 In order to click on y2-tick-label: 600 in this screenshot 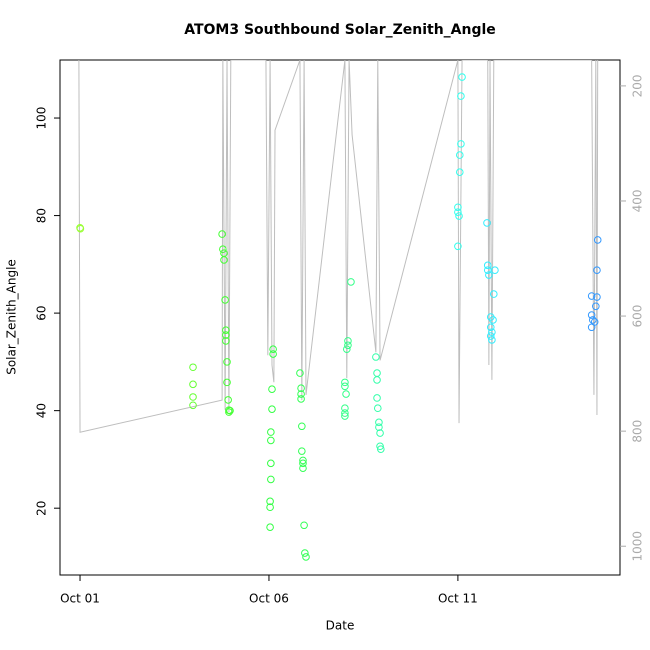, I will do `click(638, 316)`.